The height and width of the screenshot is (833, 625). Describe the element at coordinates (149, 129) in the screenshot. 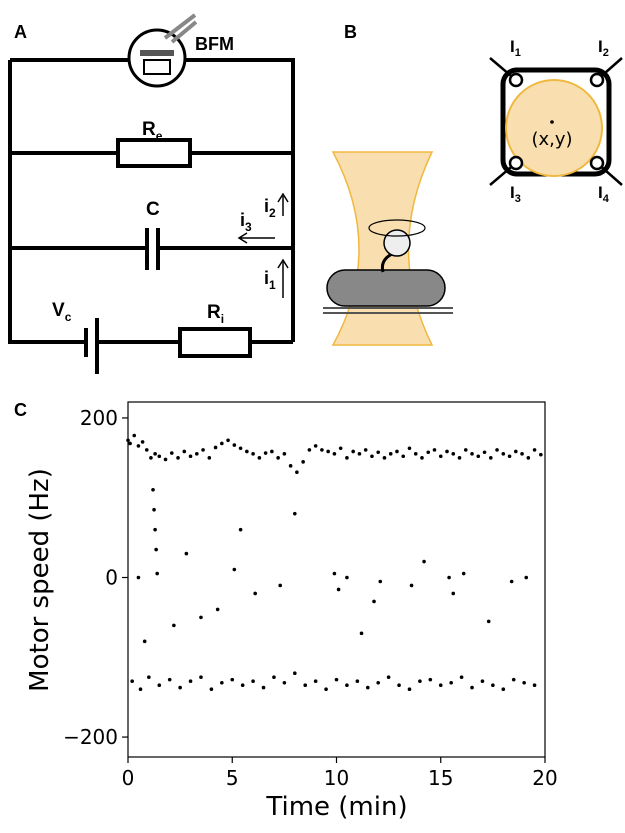

I see `main: R` at that location.